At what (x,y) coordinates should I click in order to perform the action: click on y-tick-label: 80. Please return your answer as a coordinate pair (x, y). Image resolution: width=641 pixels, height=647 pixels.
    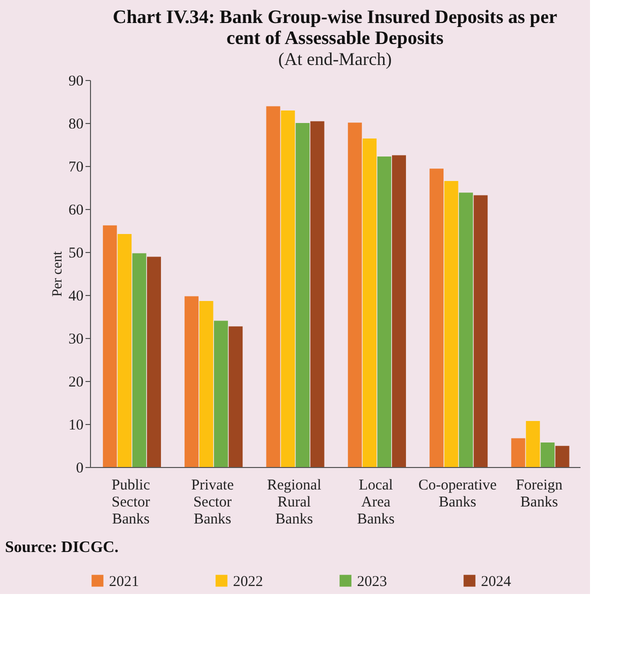
    Looking at the image, I should click on (76, 124).